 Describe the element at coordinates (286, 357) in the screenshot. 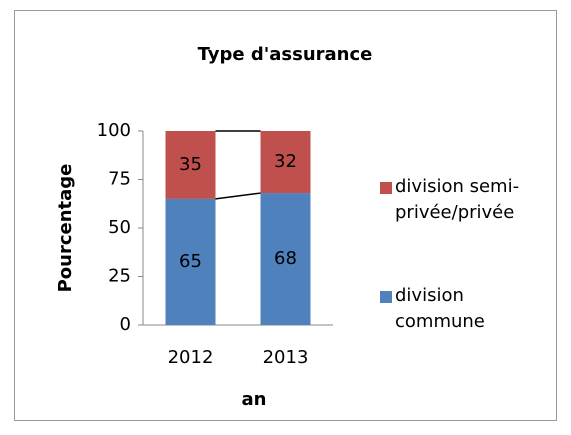

I see `x-tick-label: 2013` at that location.